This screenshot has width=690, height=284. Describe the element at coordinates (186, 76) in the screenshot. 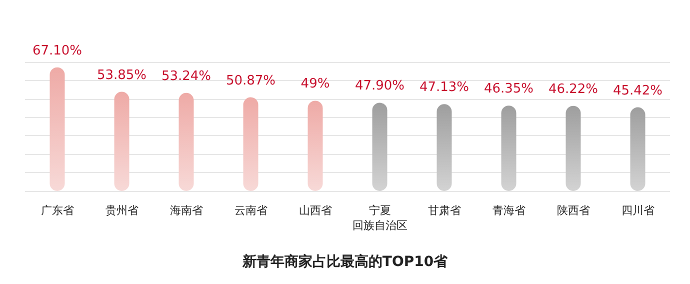

I see `data-label: 53.24%` at that location.